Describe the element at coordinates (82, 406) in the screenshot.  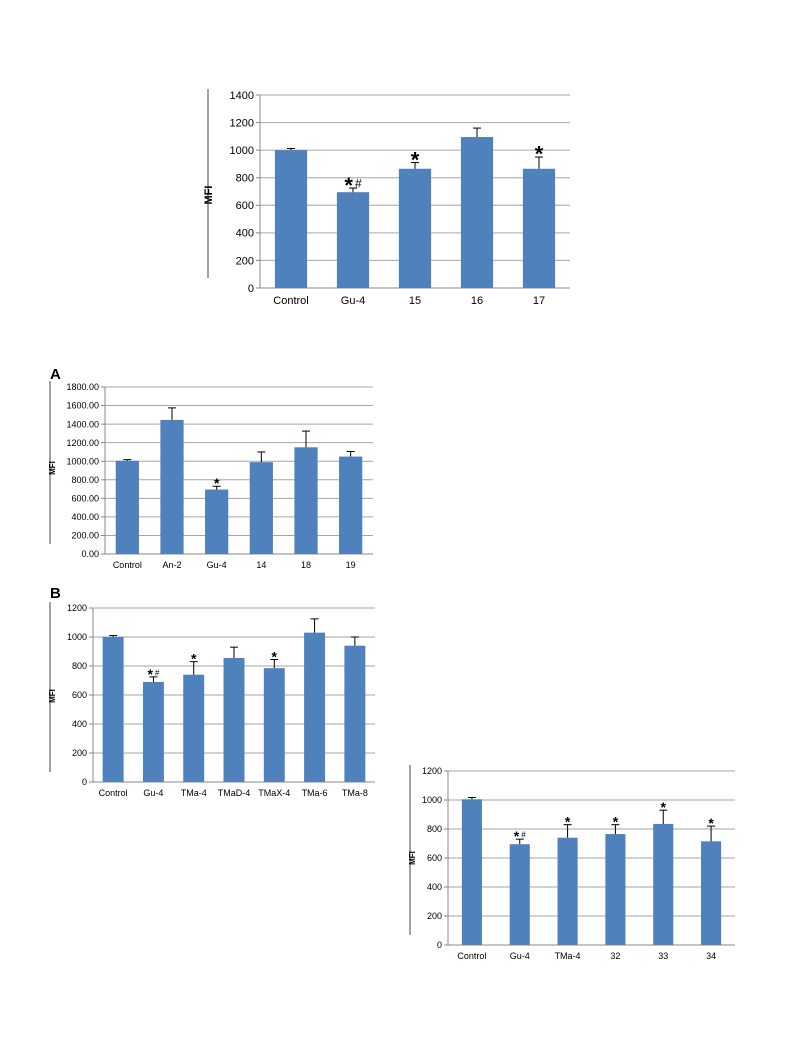
I see `y-tick-label: 1600.00` at that location.